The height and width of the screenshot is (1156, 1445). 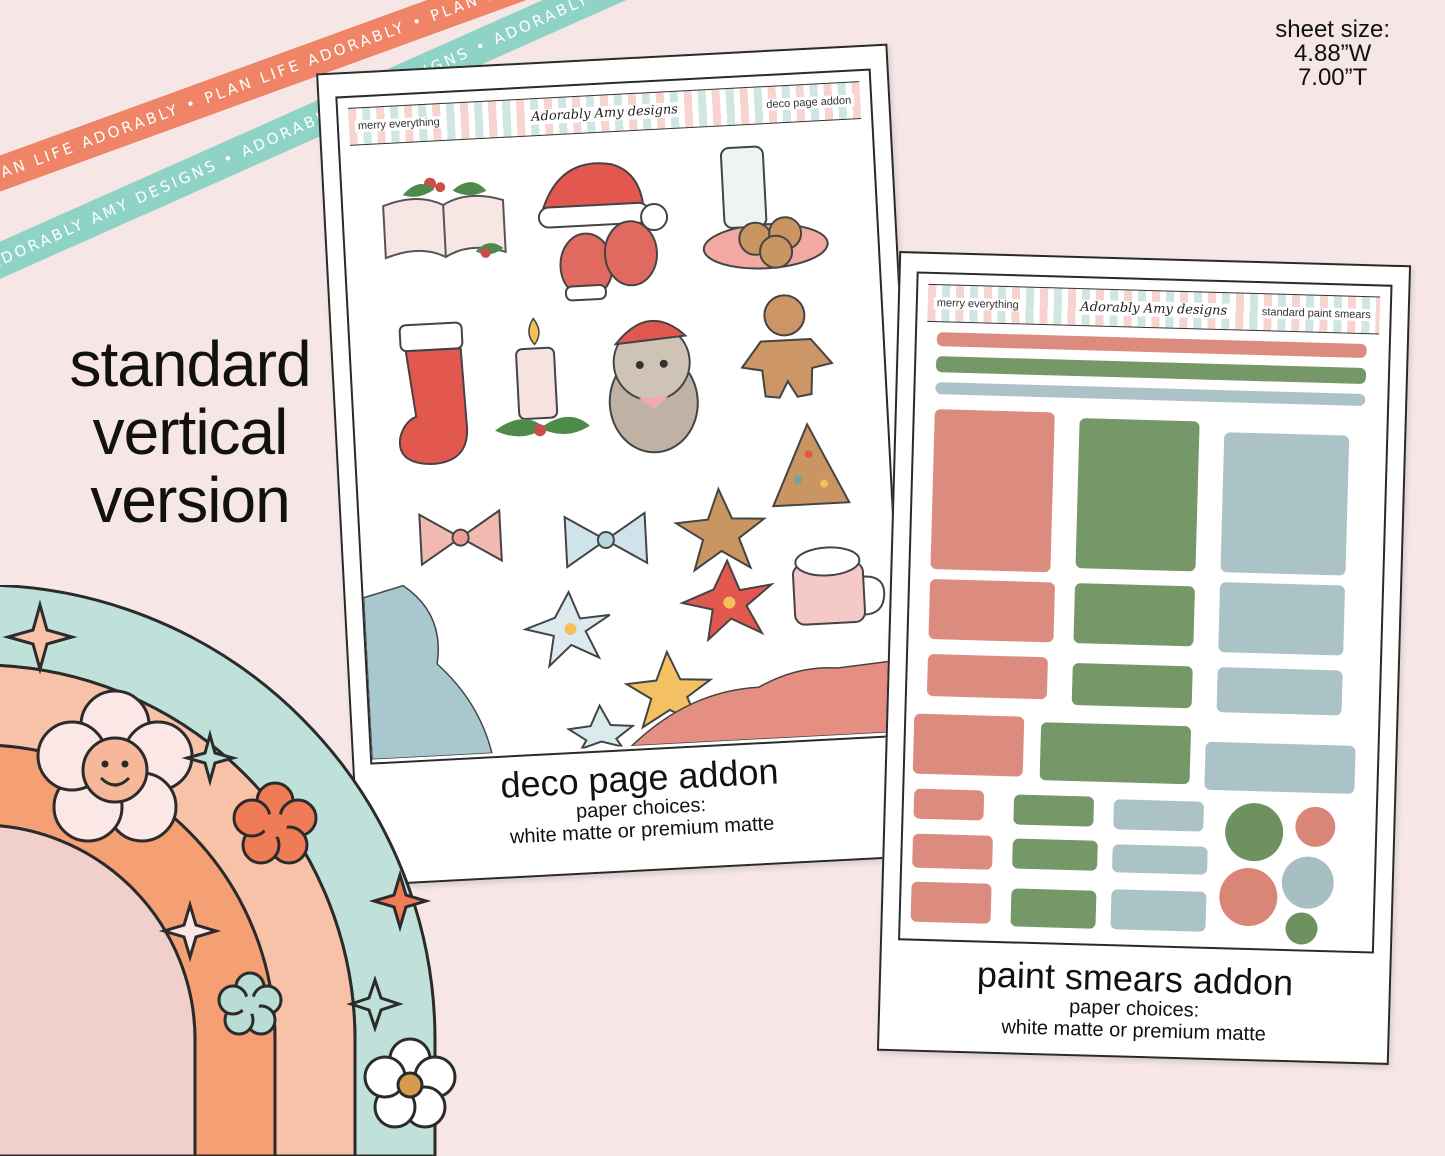 What do you see at coordinates (838, 586) in the screenshot?
I see `cocoa-mug-icon` at bounding box center [838, 586].